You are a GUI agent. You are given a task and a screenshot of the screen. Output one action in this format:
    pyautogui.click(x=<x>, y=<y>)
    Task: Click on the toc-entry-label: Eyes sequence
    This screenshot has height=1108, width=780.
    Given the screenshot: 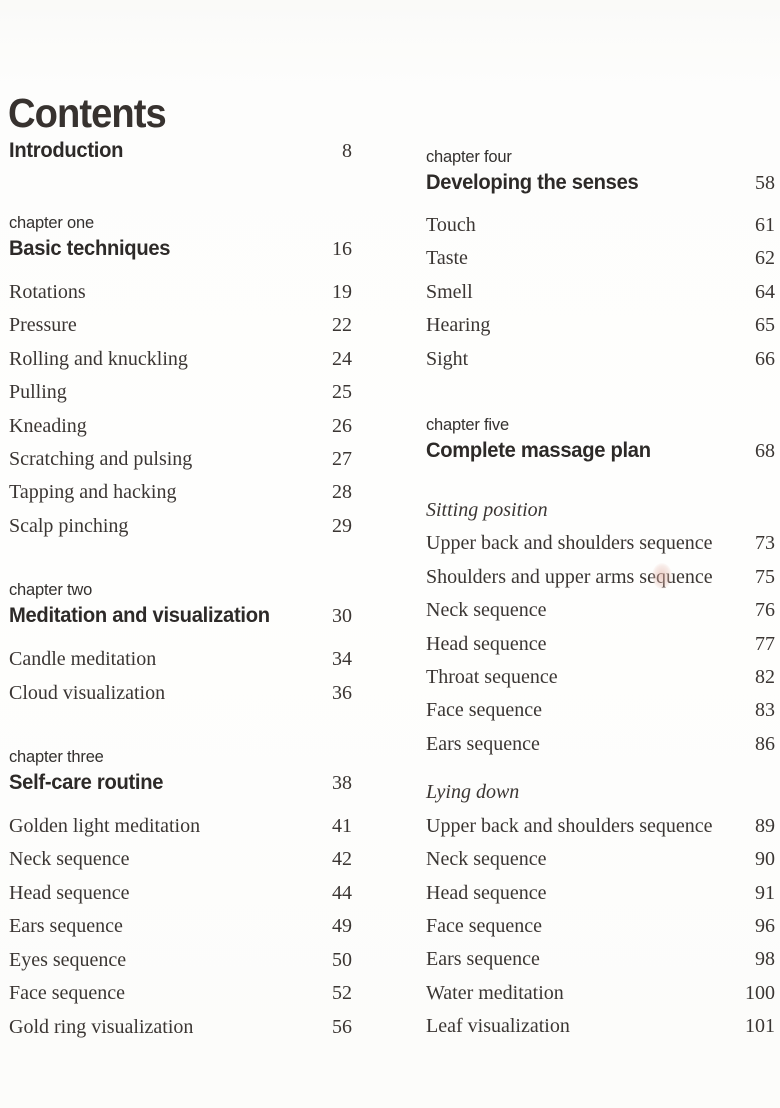 What is the action you would take?
    pyautogui.click(x=68, y=959)
    